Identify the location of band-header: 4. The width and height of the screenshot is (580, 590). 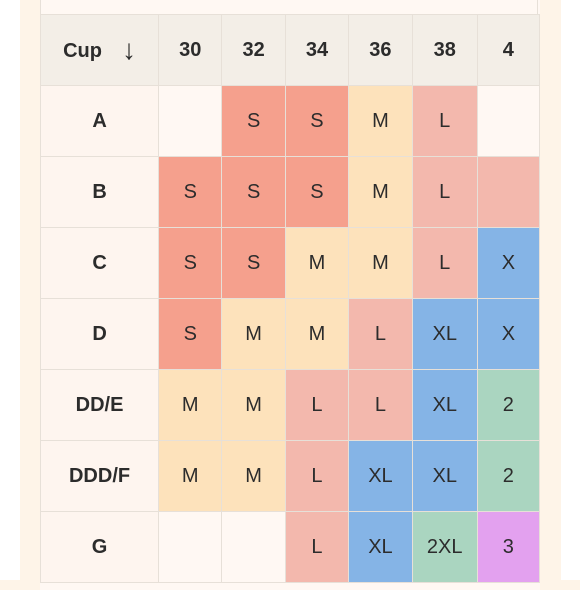
(508, 50).